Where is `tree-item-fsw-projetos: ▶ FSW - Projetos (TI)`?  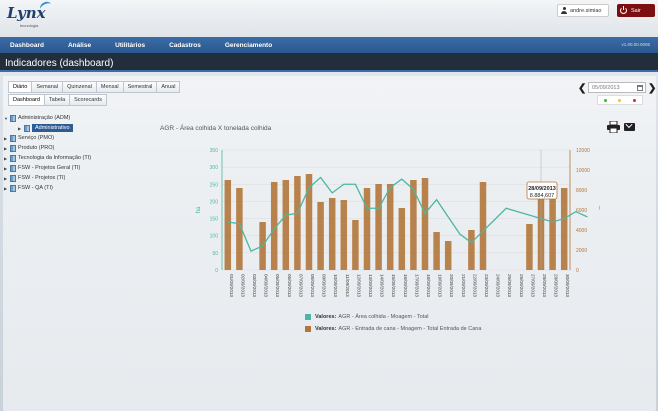
tree-item-fsw-projetos: ▶ FSW - Projetos (TI) is located at coordinates (35, 178).